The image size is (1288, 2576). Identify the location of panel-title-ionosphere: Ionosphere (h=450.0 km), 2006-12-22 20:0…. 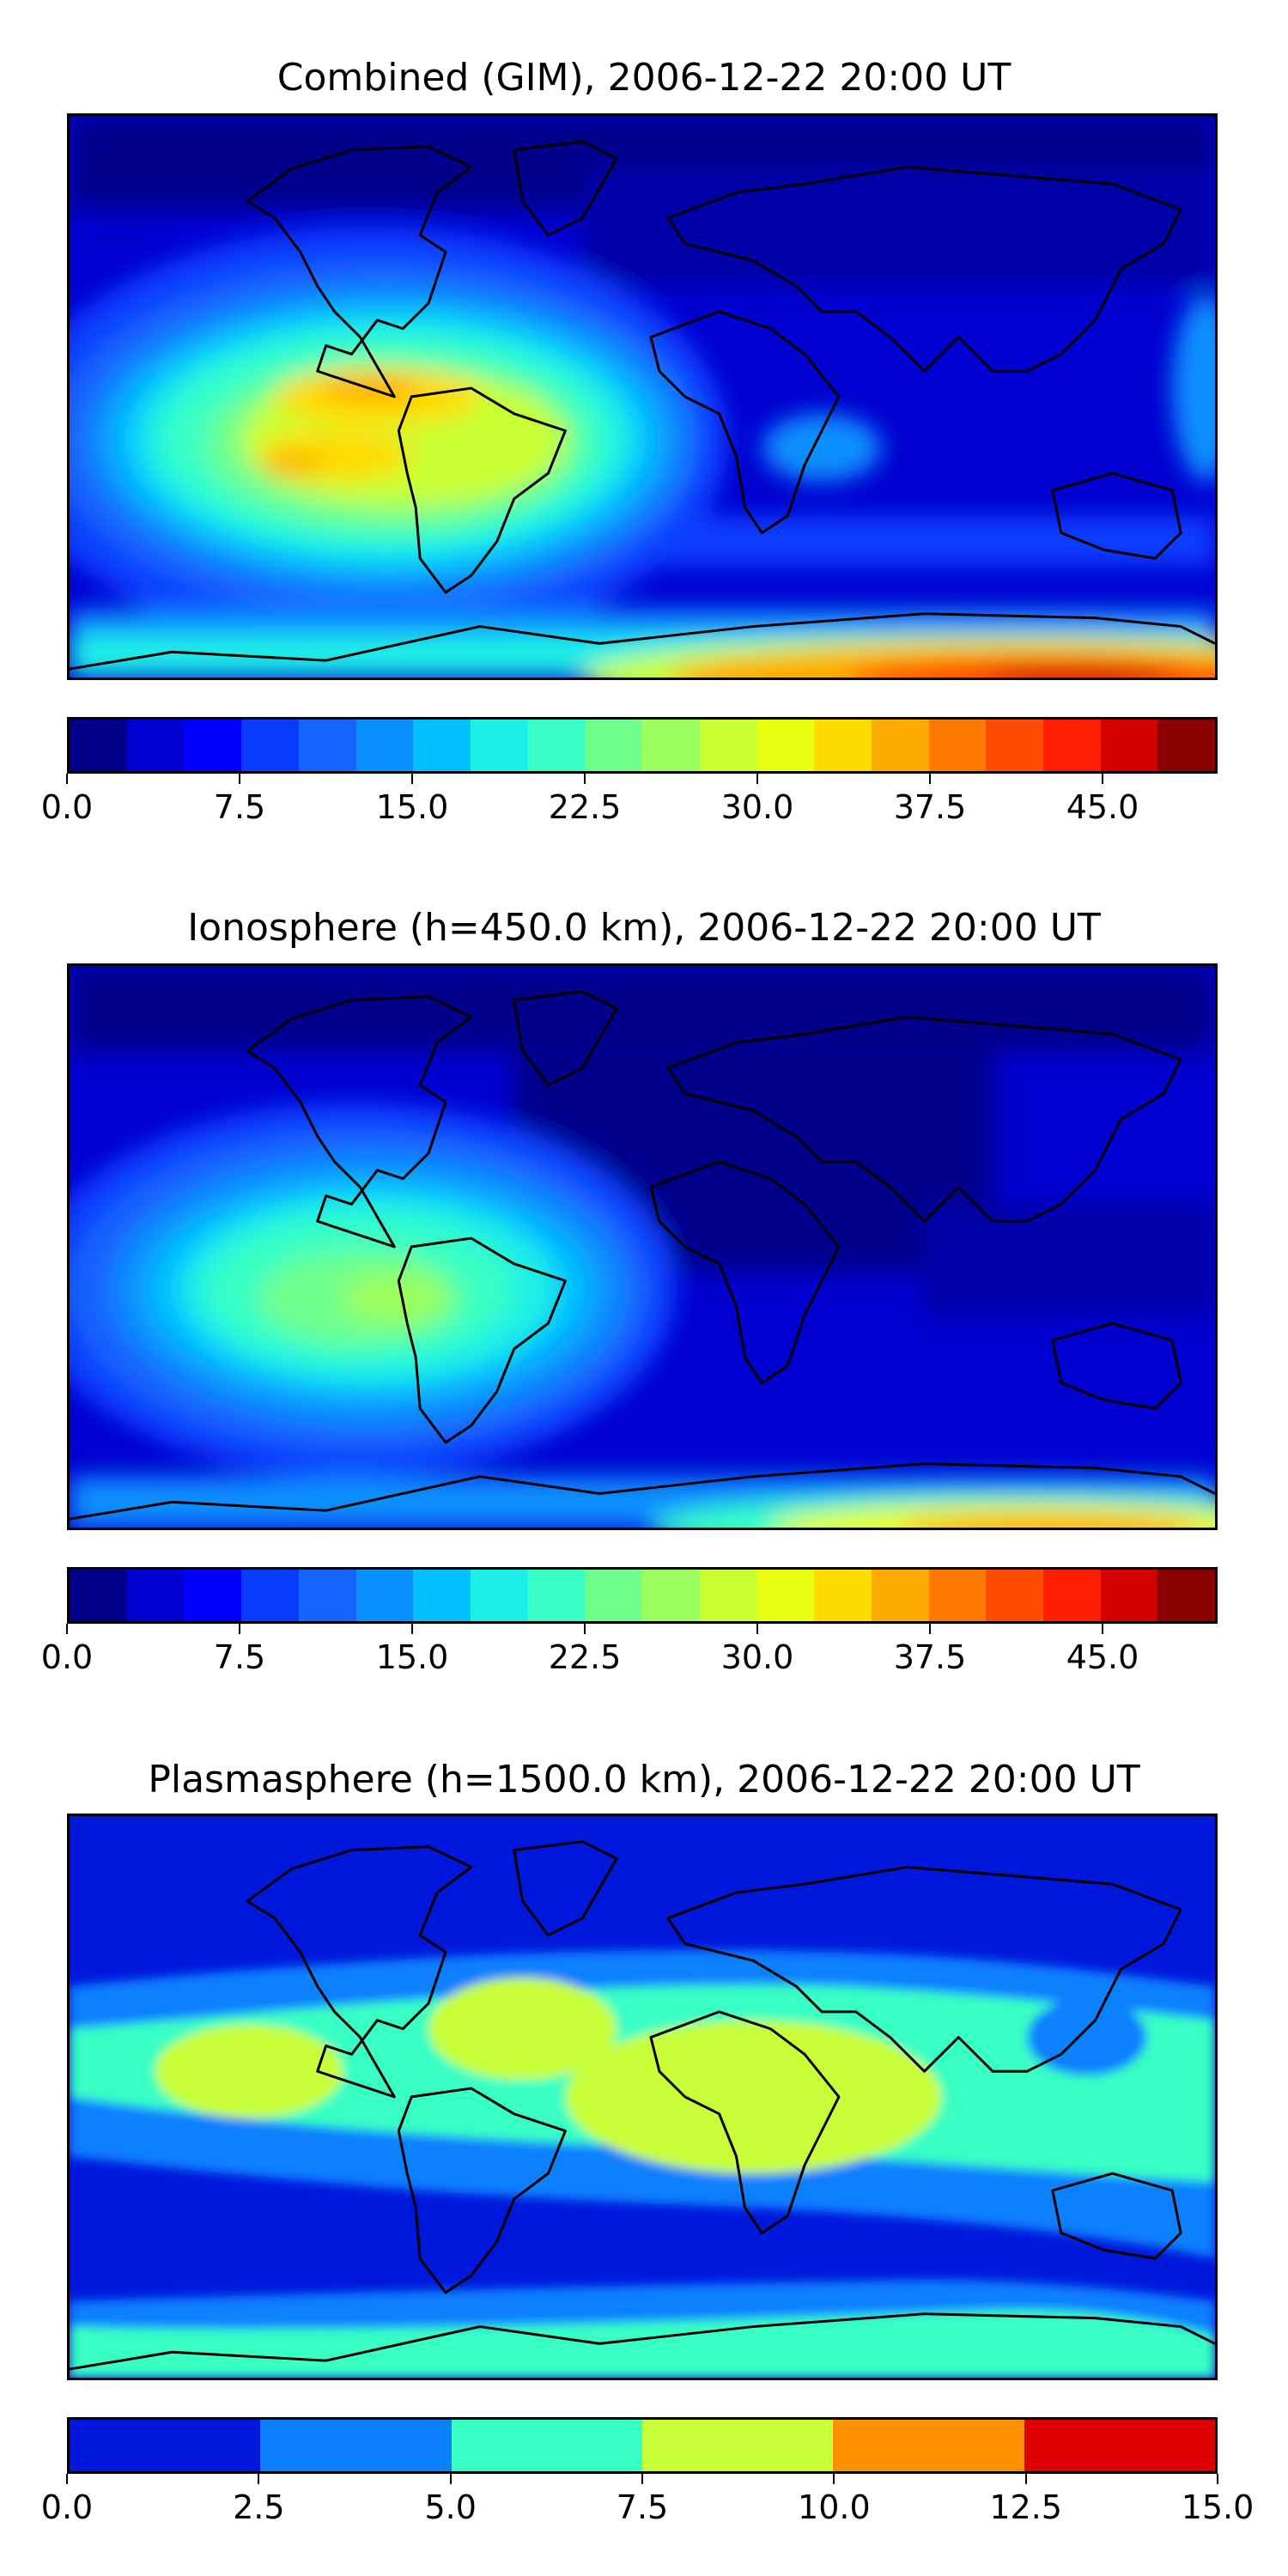
(644, 928).